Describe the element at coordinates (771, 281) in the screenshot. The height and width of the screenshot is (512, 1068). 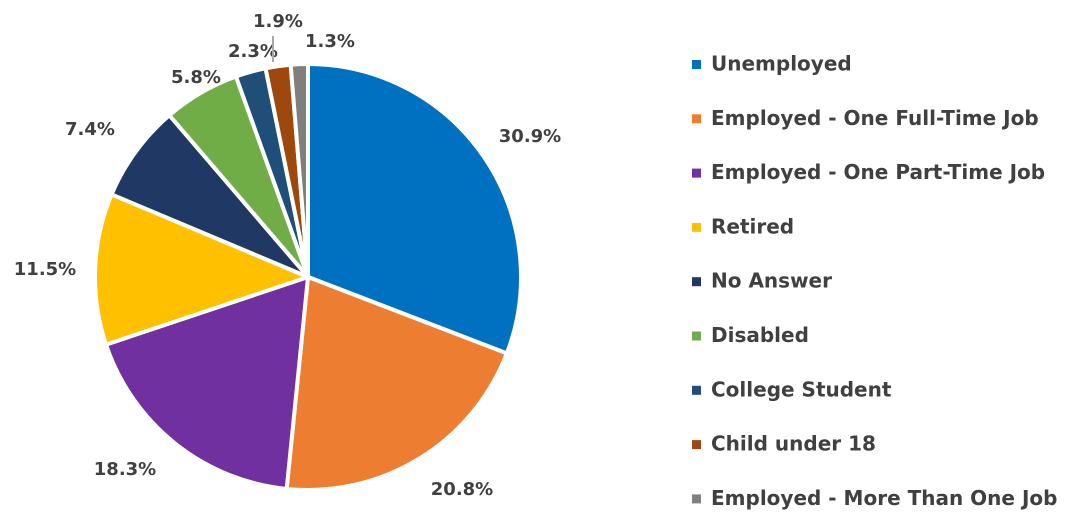
I see `legend-label: No Answer` at that location.